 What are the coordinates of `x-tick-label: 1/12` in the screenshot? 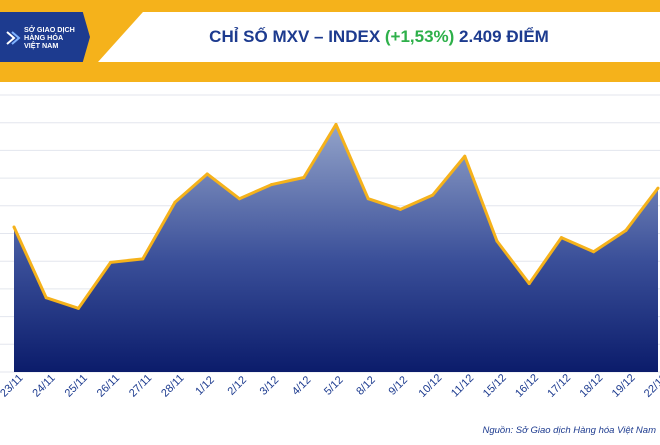 It's located at (205, 386).